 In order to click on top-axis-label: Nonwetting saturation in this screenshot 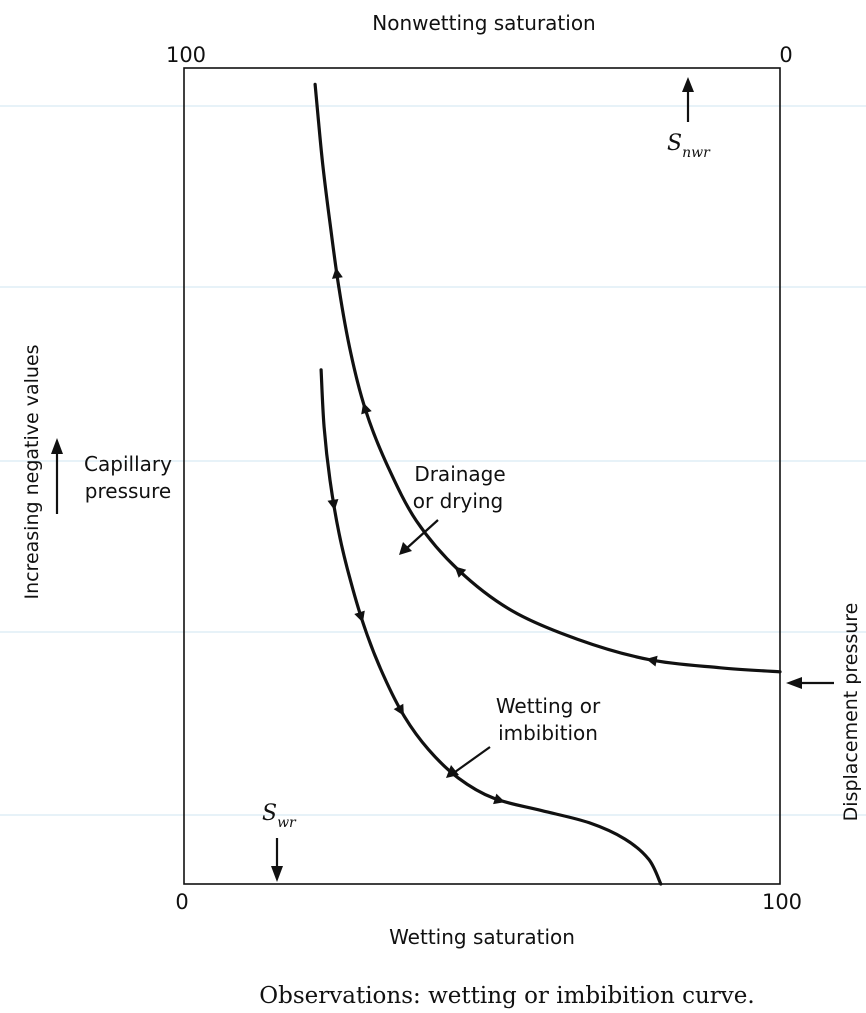, I will do `click(484, 23)`.